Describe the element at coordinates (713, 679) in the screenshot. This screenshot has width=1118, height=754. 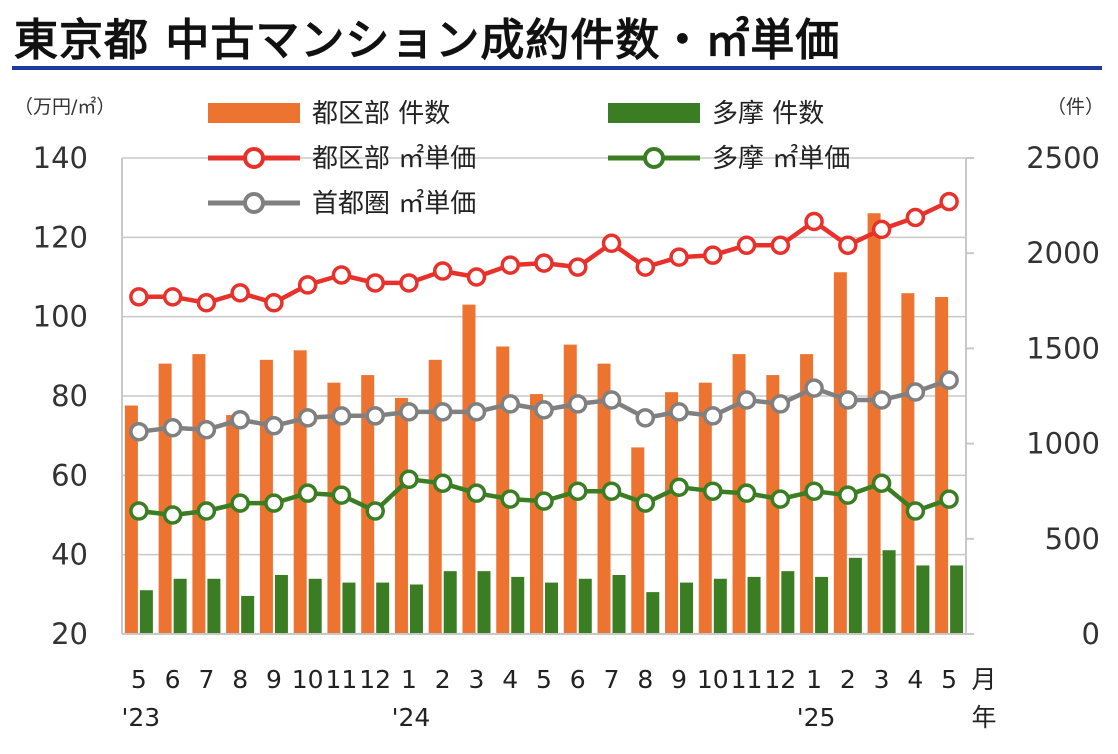
I see `x-tick-label: 10` at that location.